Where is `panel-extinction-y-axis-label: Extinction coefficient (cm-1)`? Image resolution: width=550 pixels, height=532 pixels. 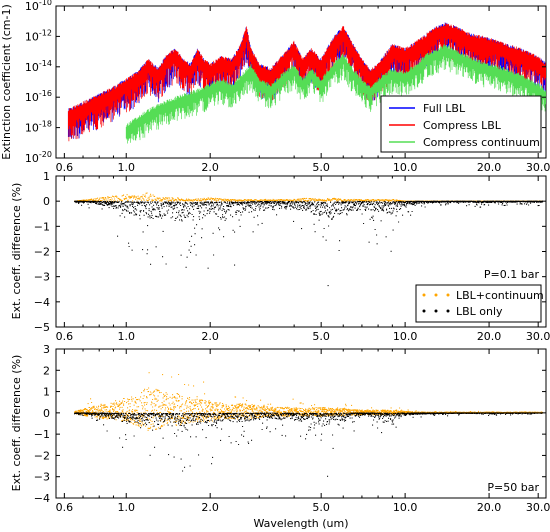 panel-extinction-y-axis-label: Extinction coefficient (cm-1) is located at coordinates (6, 82).